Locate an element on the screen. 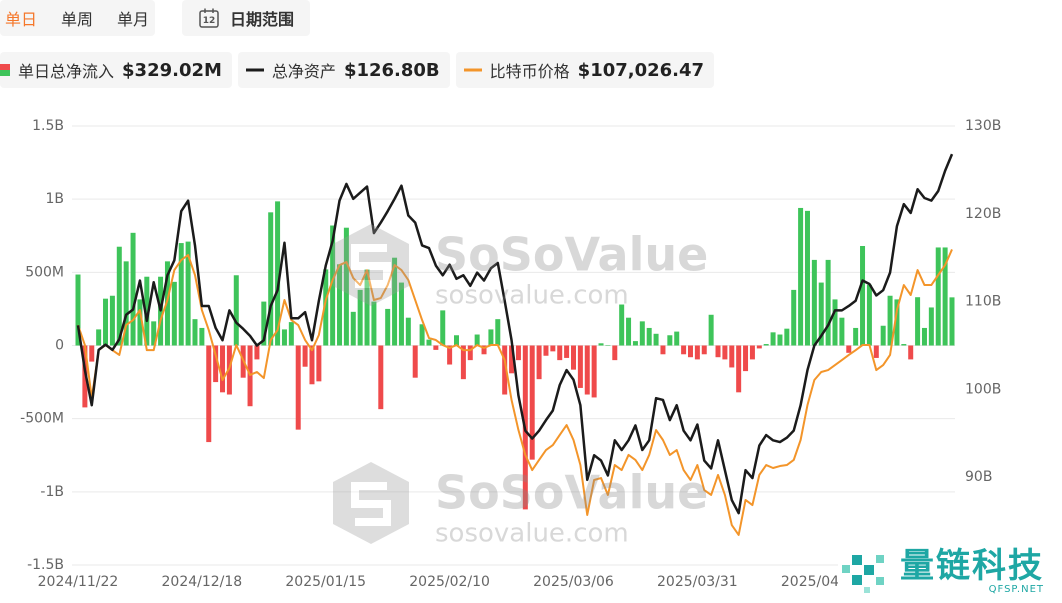  y-tick-label: -1.5B is located at coordinates (45, 565).